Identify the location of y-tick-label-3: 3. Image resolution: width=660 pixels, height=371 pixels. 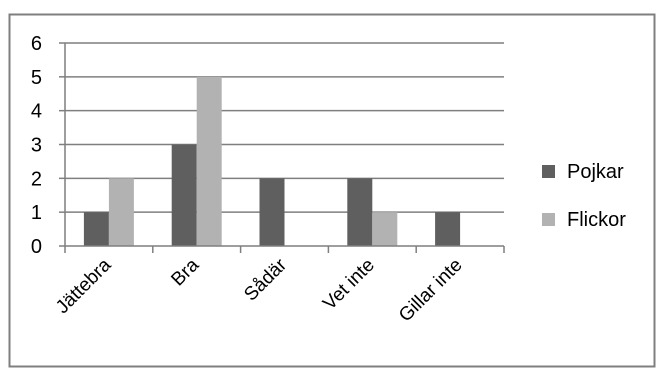
(36, 146).